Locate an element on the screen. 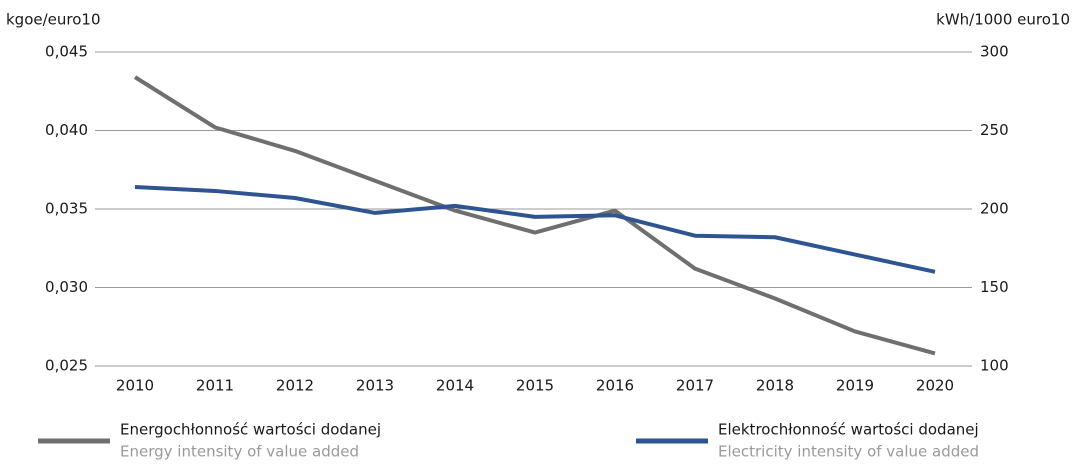  y2-tick-label: 100 is located at coordinates (994, 366).